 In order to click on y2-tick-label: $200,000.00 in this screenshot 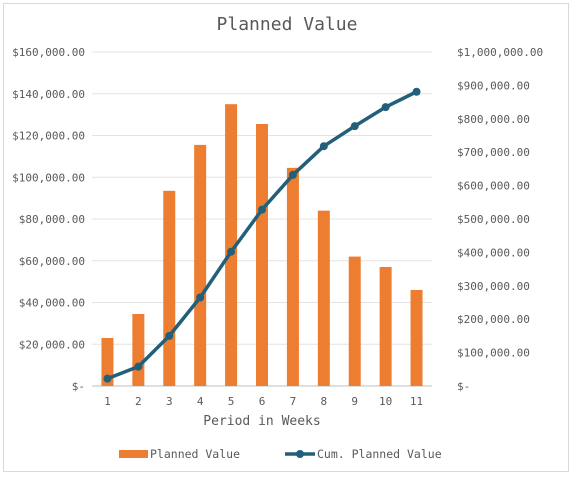, I will do `click(493, 319)`.